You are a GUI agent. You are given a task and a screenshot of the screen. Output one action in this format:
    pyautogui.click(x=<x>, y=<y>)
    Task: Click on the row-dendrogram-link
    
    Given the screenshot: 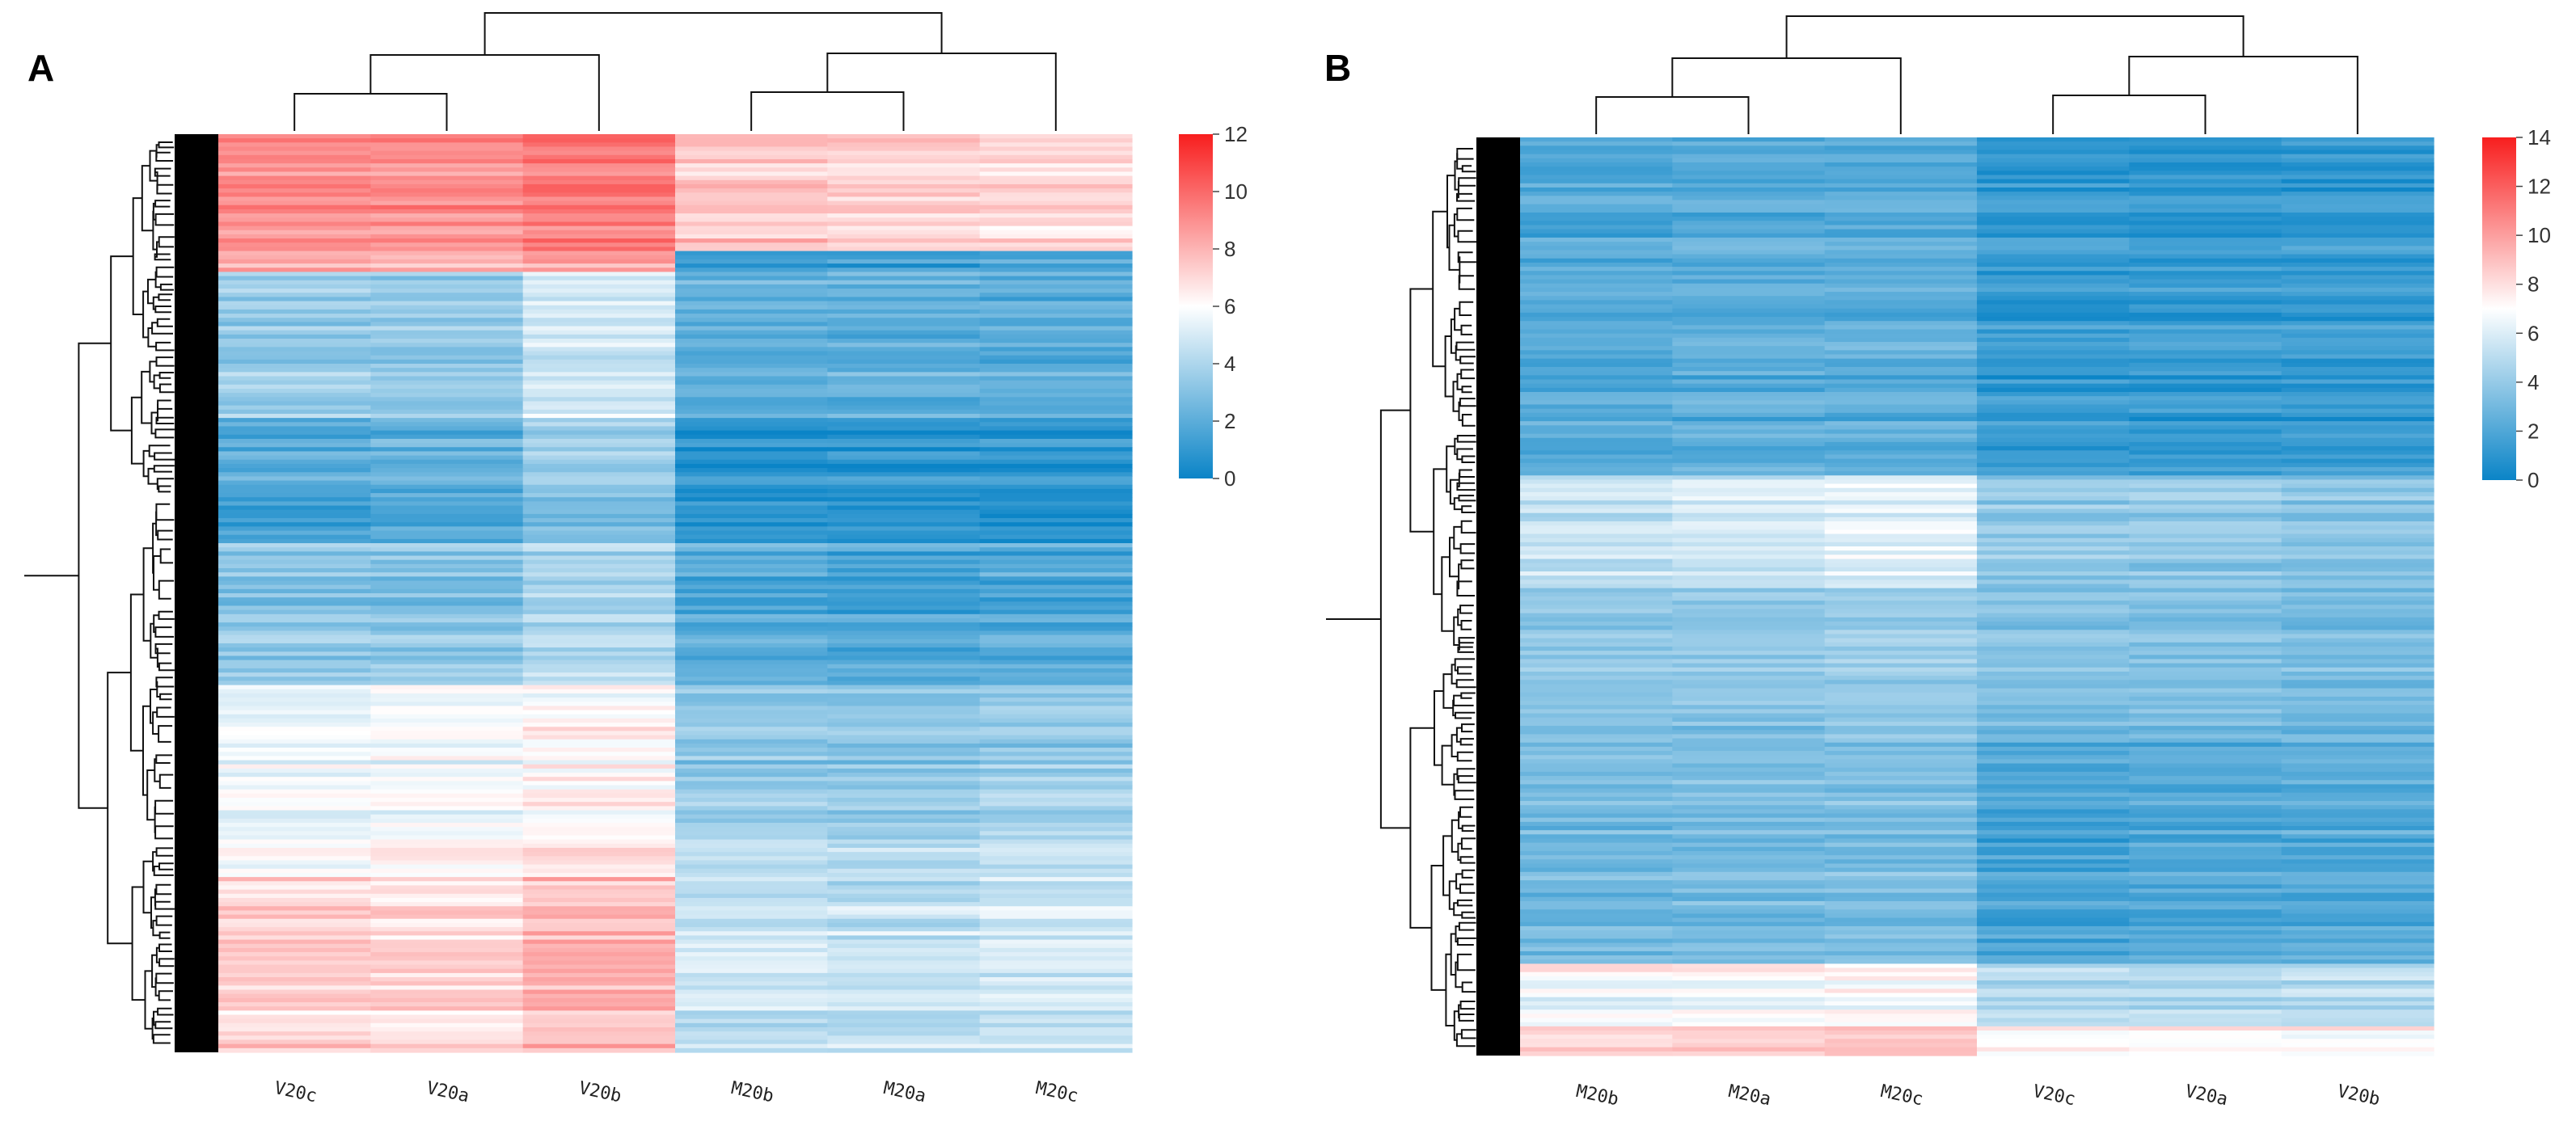 What is the action you would take?
    pyautogui.click(x=154, y=706)
    